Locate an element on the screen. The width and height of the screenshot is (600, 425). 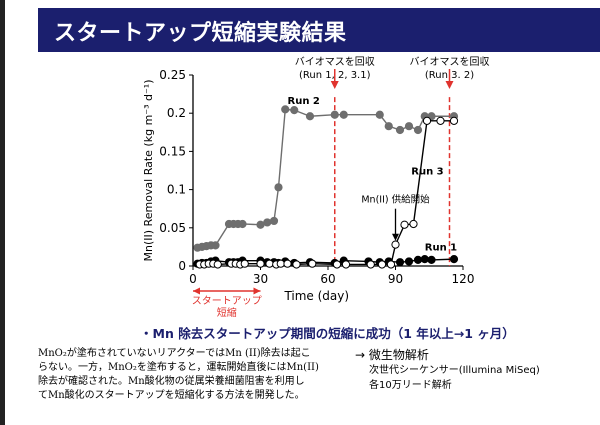
startup-bracket-label: スタートアップ is located at coordinates (227, 301).